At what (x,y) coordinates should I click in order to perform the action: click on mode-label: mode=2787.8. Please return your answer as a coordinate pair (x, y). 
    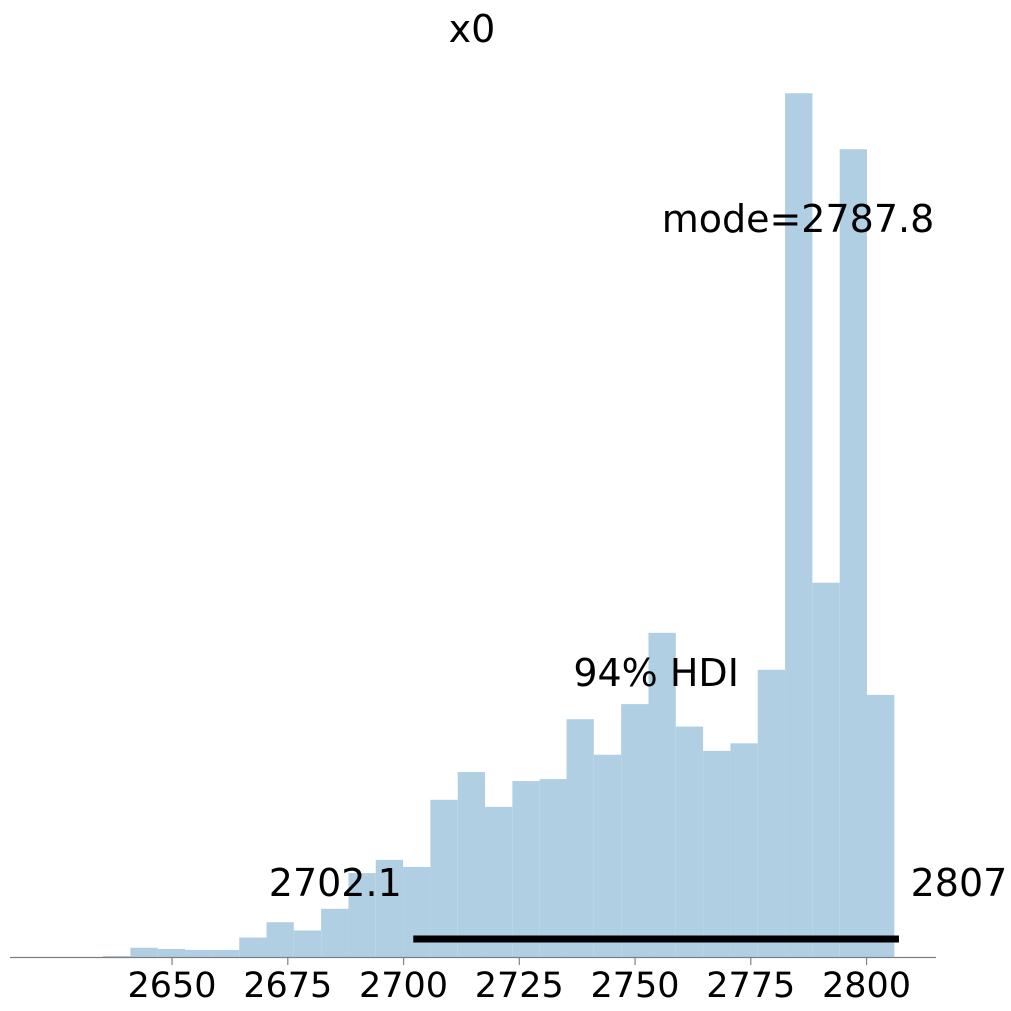
    Looking at the image, I should click on (798, 219).